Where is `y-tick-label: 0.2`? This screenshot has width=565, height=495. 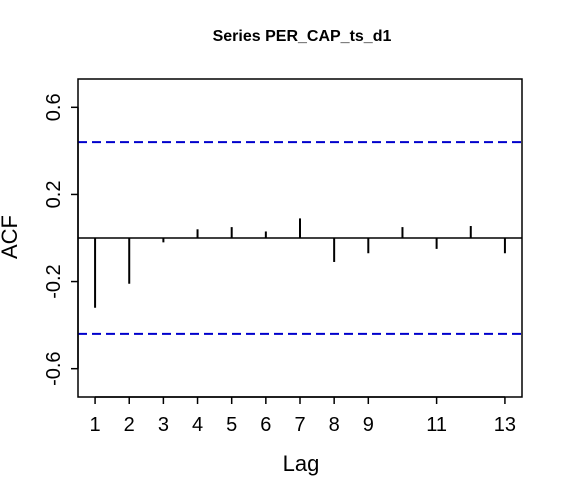
y-tick-label: 0.2 is located at coordinates (54, 195).